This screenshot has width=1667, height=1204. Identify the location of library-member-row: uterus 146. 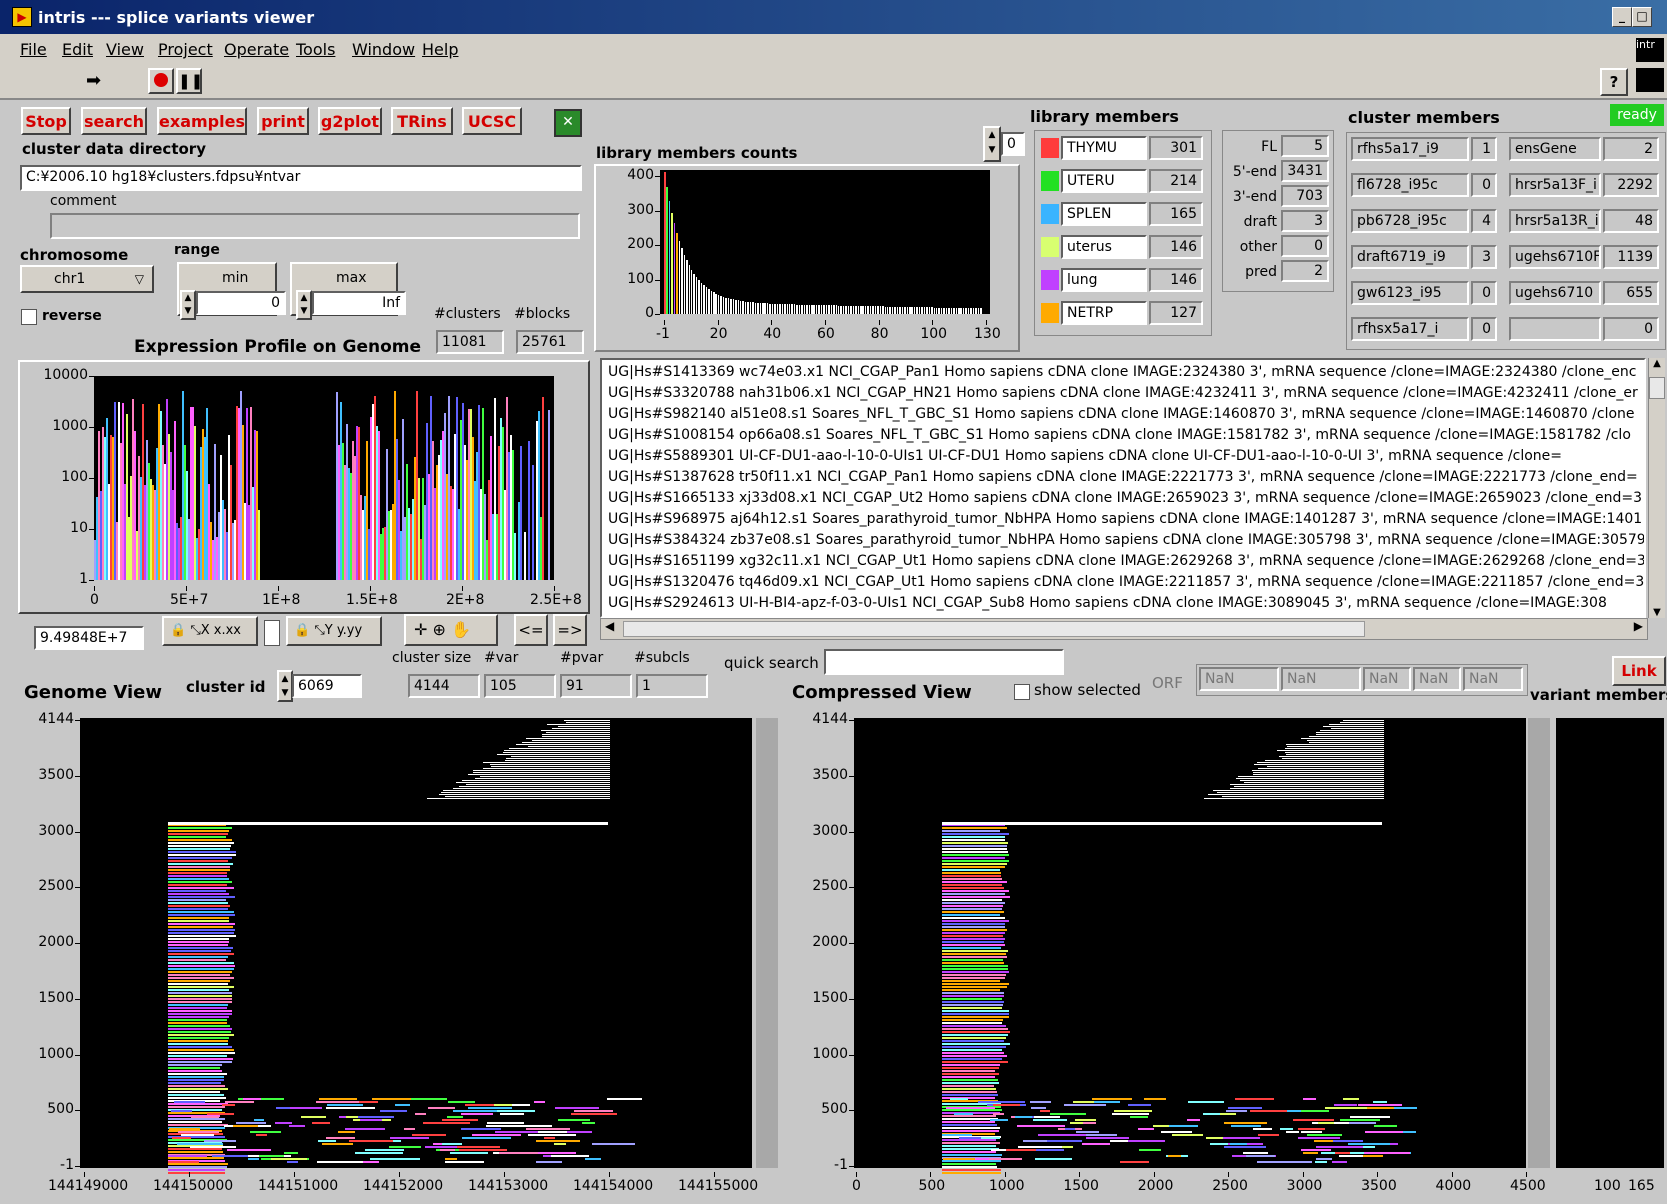
(1122, 247).